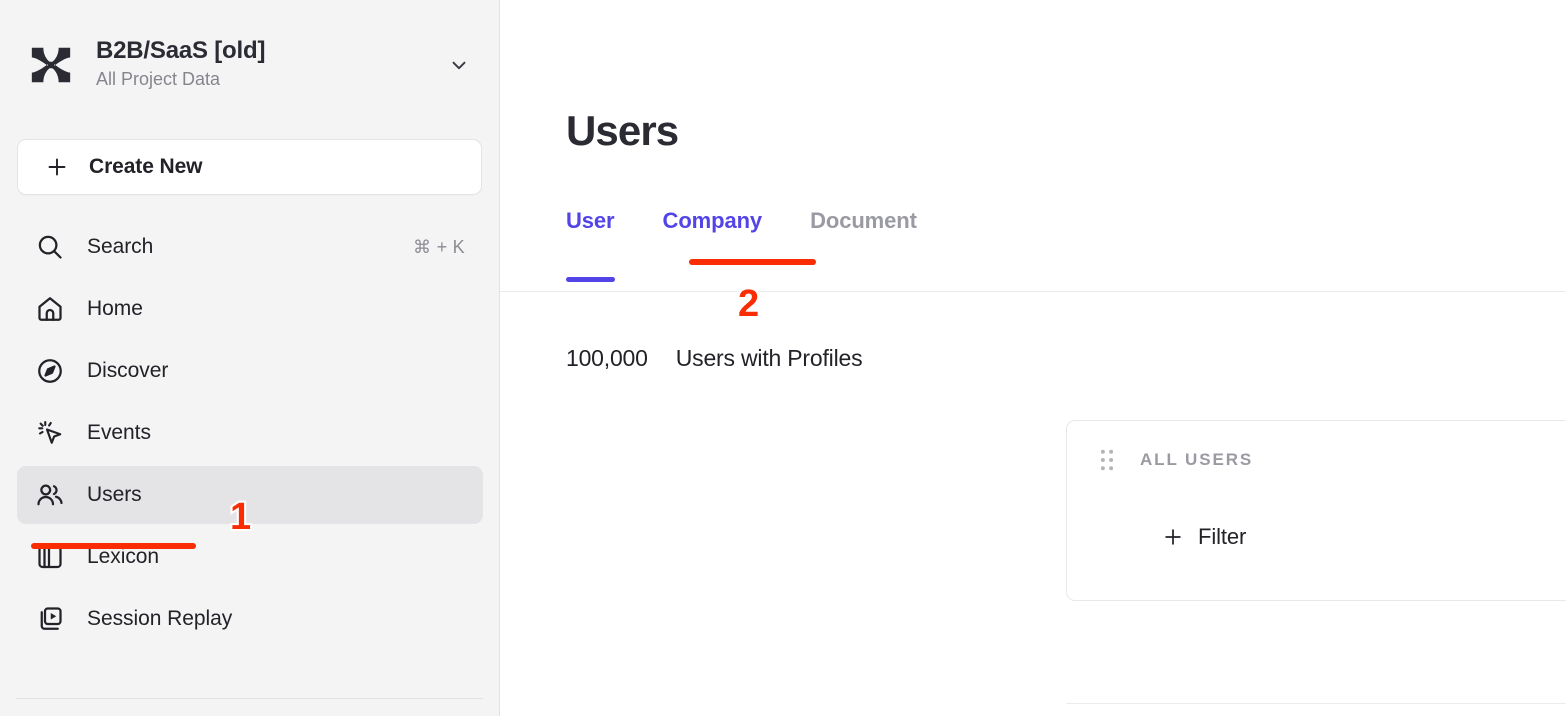 The image size is (1566, 716). Describe the element at coordinates (114, 494) in the screenshot. I see `sidebar-item-label: Users` at that location.